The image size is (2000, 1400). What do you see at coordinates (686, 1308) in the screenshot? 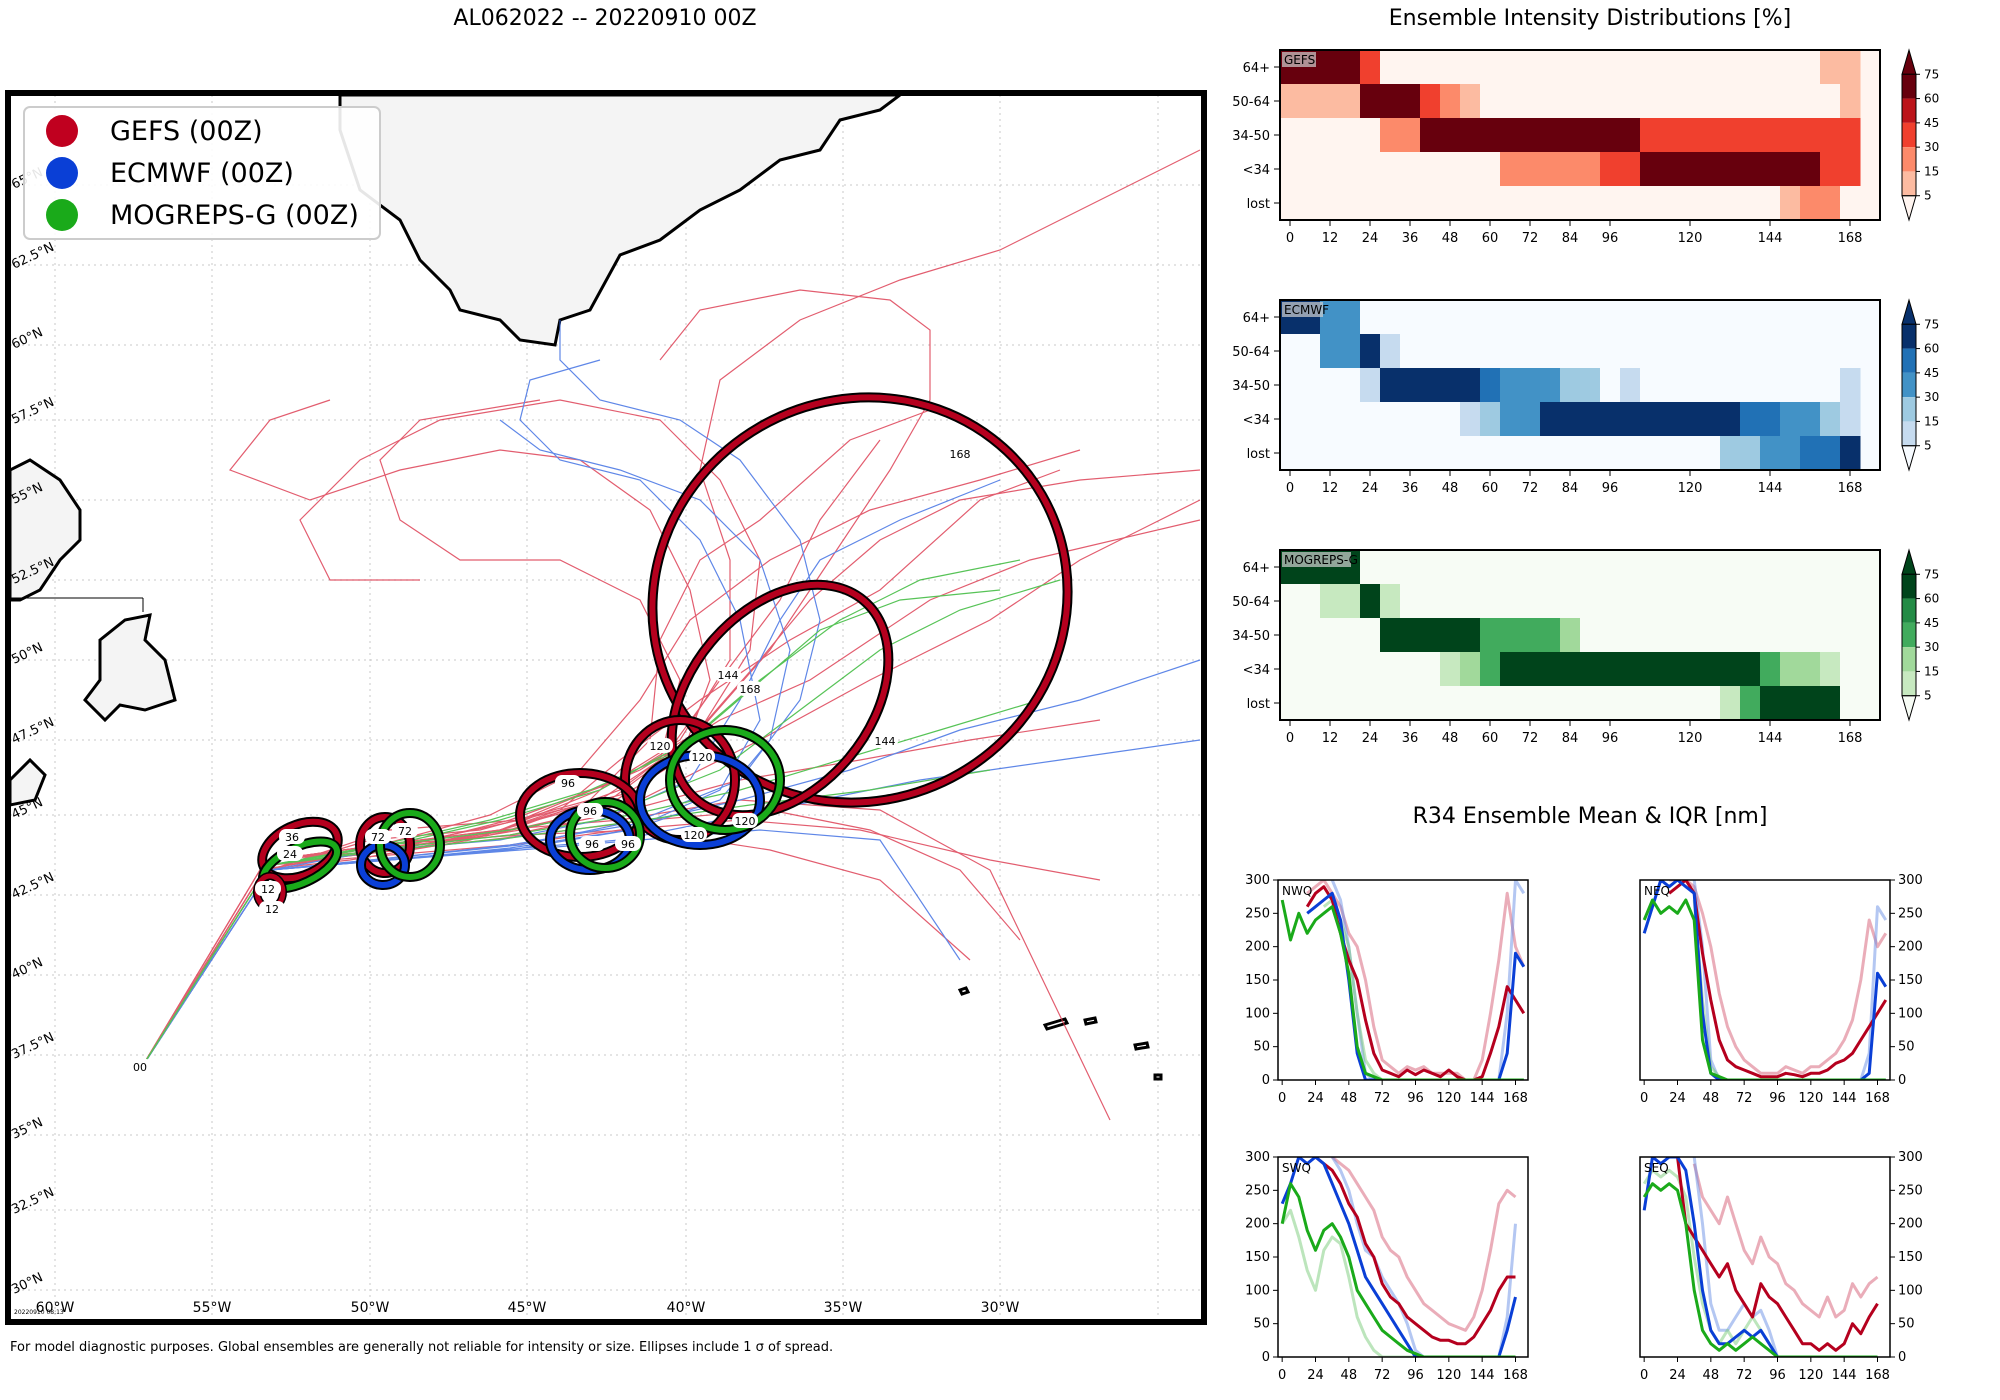
I see `longitude-label: 40°W` at bounding box center [686, 1308].